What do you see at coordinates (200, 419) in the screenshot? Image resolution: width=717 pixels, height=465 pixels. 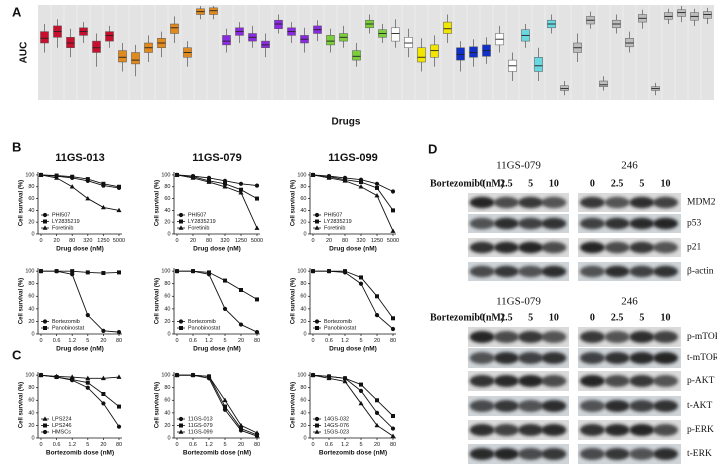 I see `legend-label: 11GS-013` at bounding box center [200, 419].